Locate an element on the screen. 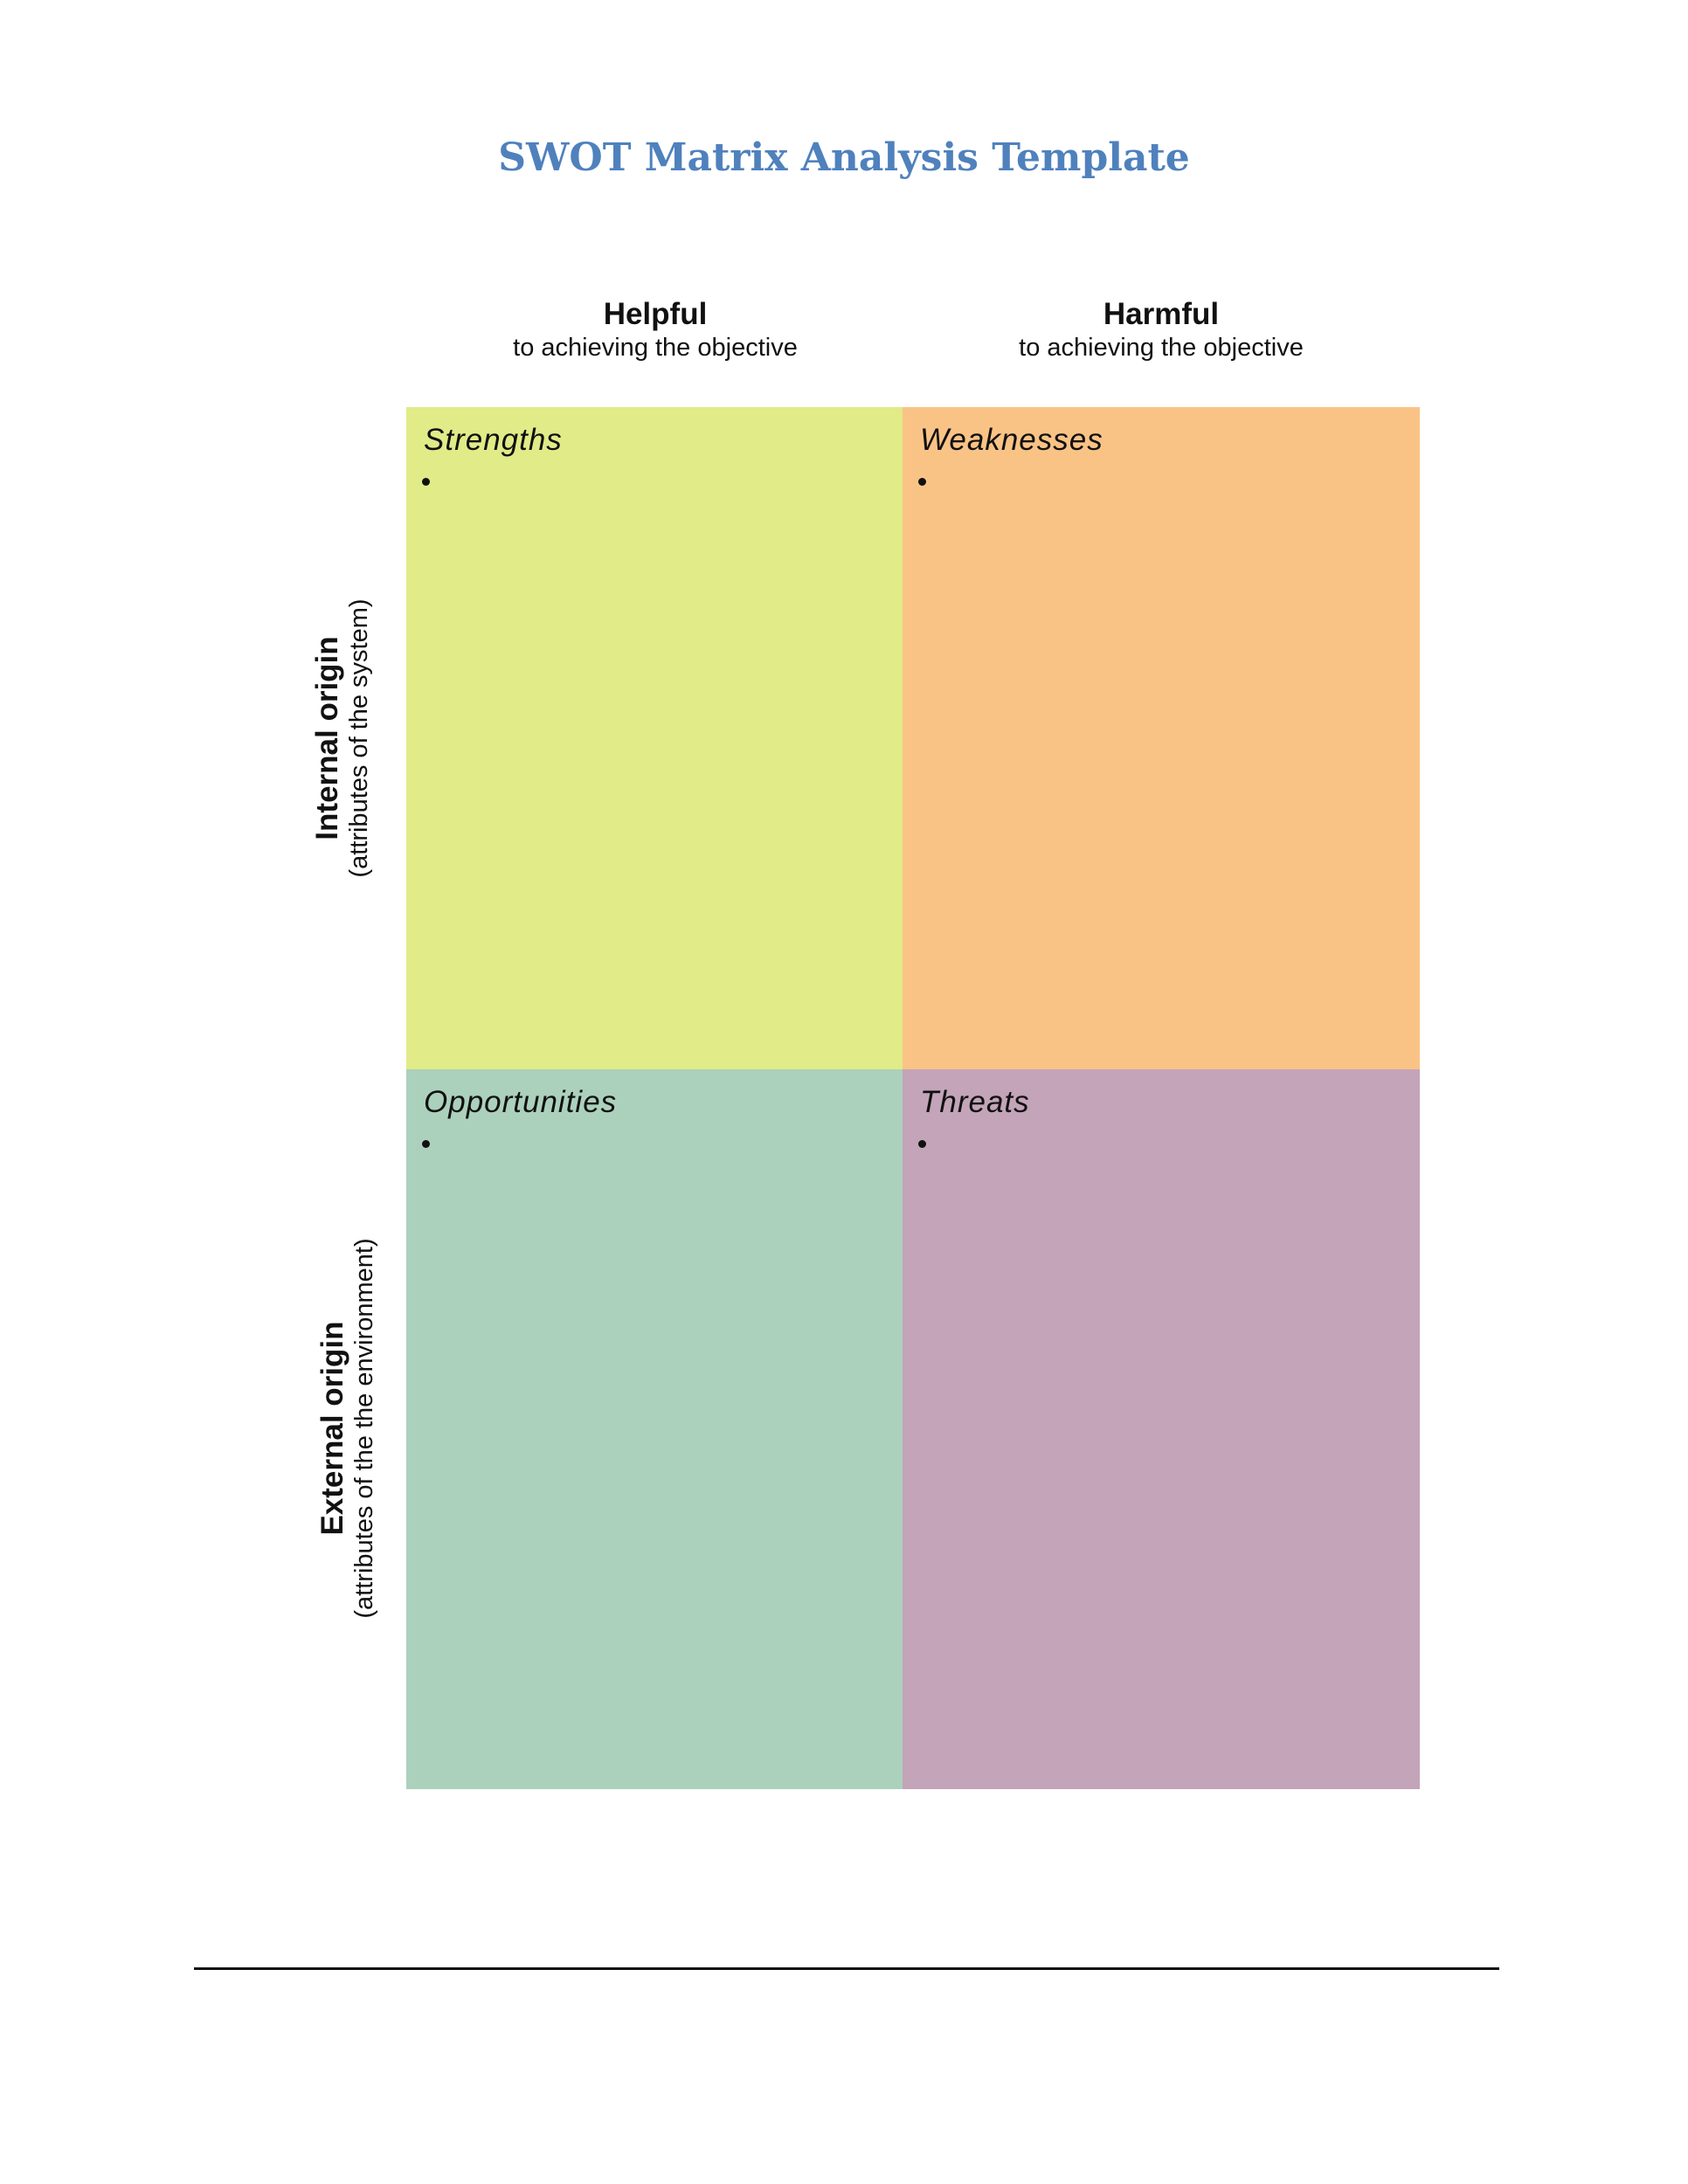 This screenshot has height=2184, width=1688. quadrant-strengths-list is located at coordinates (654, 482).